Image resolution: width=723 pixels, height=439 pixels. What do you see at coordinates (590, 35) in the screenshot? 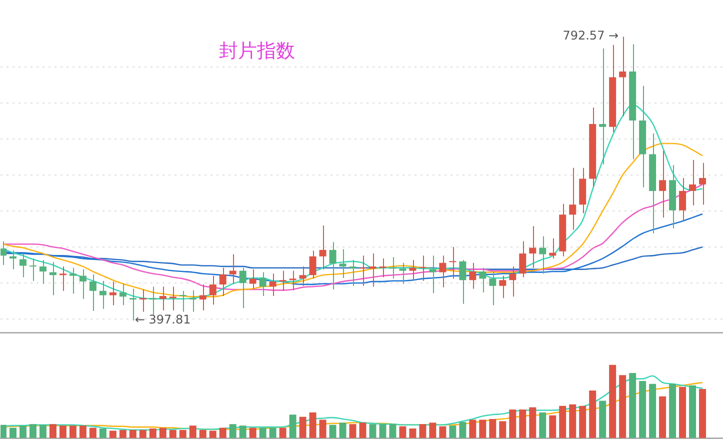
I see `annotation: 792.57 →` at bounding box center [590, 35].